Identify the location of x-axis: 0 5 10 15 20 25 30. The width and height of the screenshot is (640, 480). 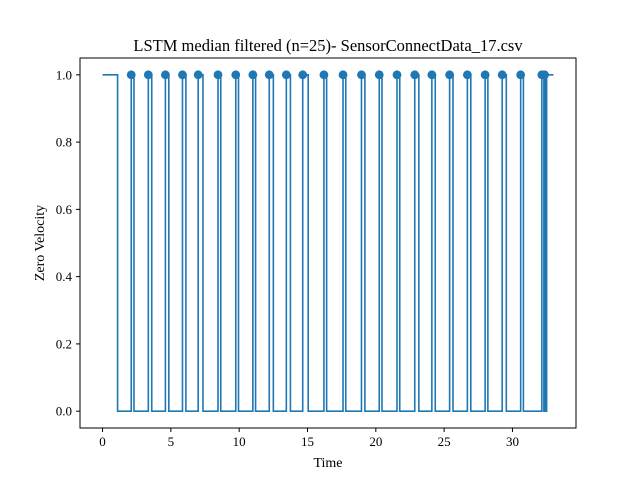
(309, 438).